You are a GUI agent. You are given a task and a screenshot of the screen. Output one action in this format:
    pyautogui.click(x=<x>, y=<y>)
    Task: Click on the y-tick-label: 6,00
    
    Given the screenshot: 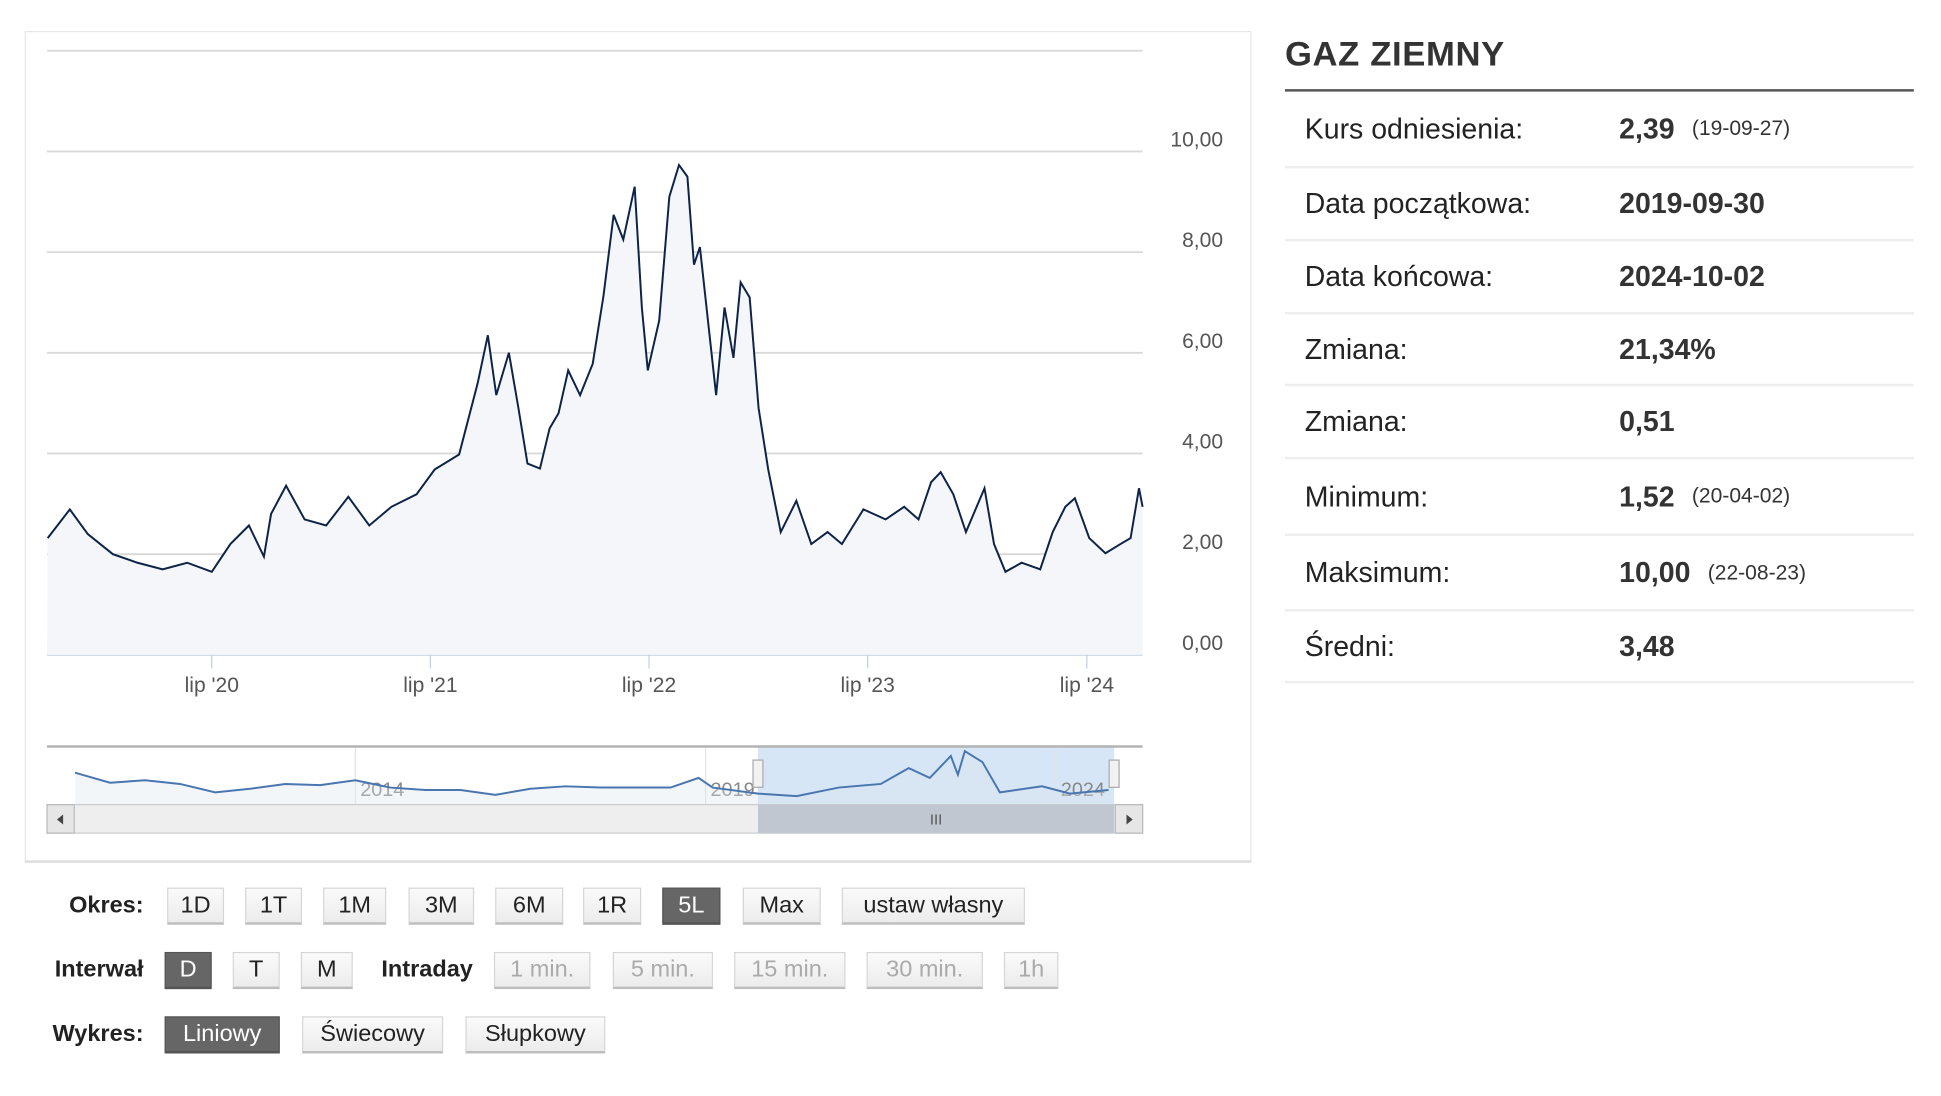 What is the action you would take?
    pyautogui.click(x=1202, y=341)
    